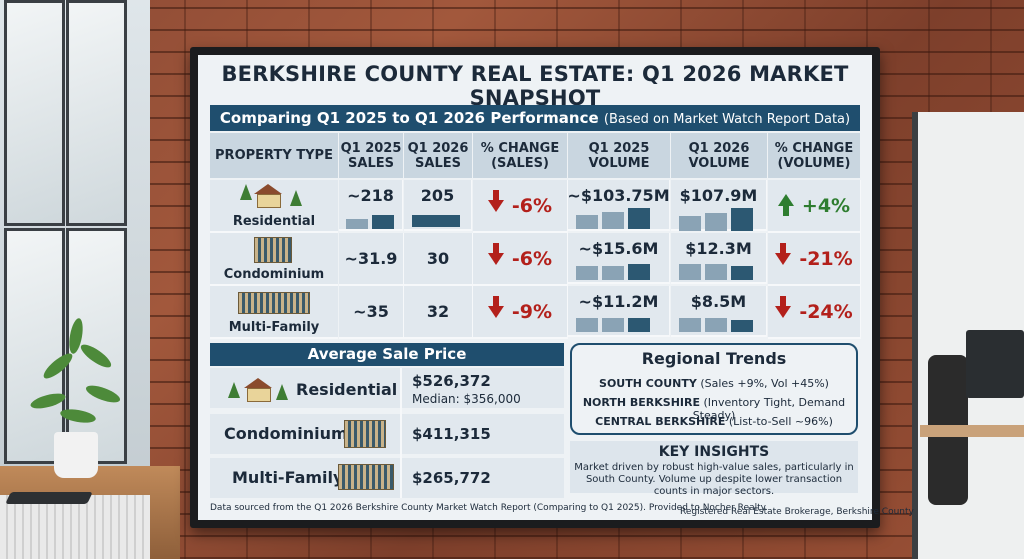 Image resolution: width=1024 pixels, height=559 pixels. I want to click on avg-type-label: Residential, so click(347, 389).